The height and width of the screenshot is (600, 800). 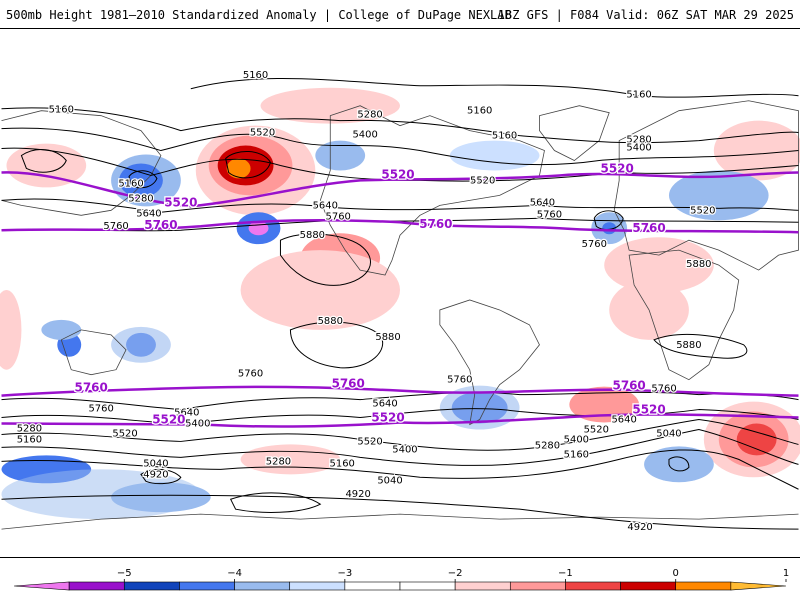 I want to click on contour-label-7: 5520, so click(x=262, y=133).